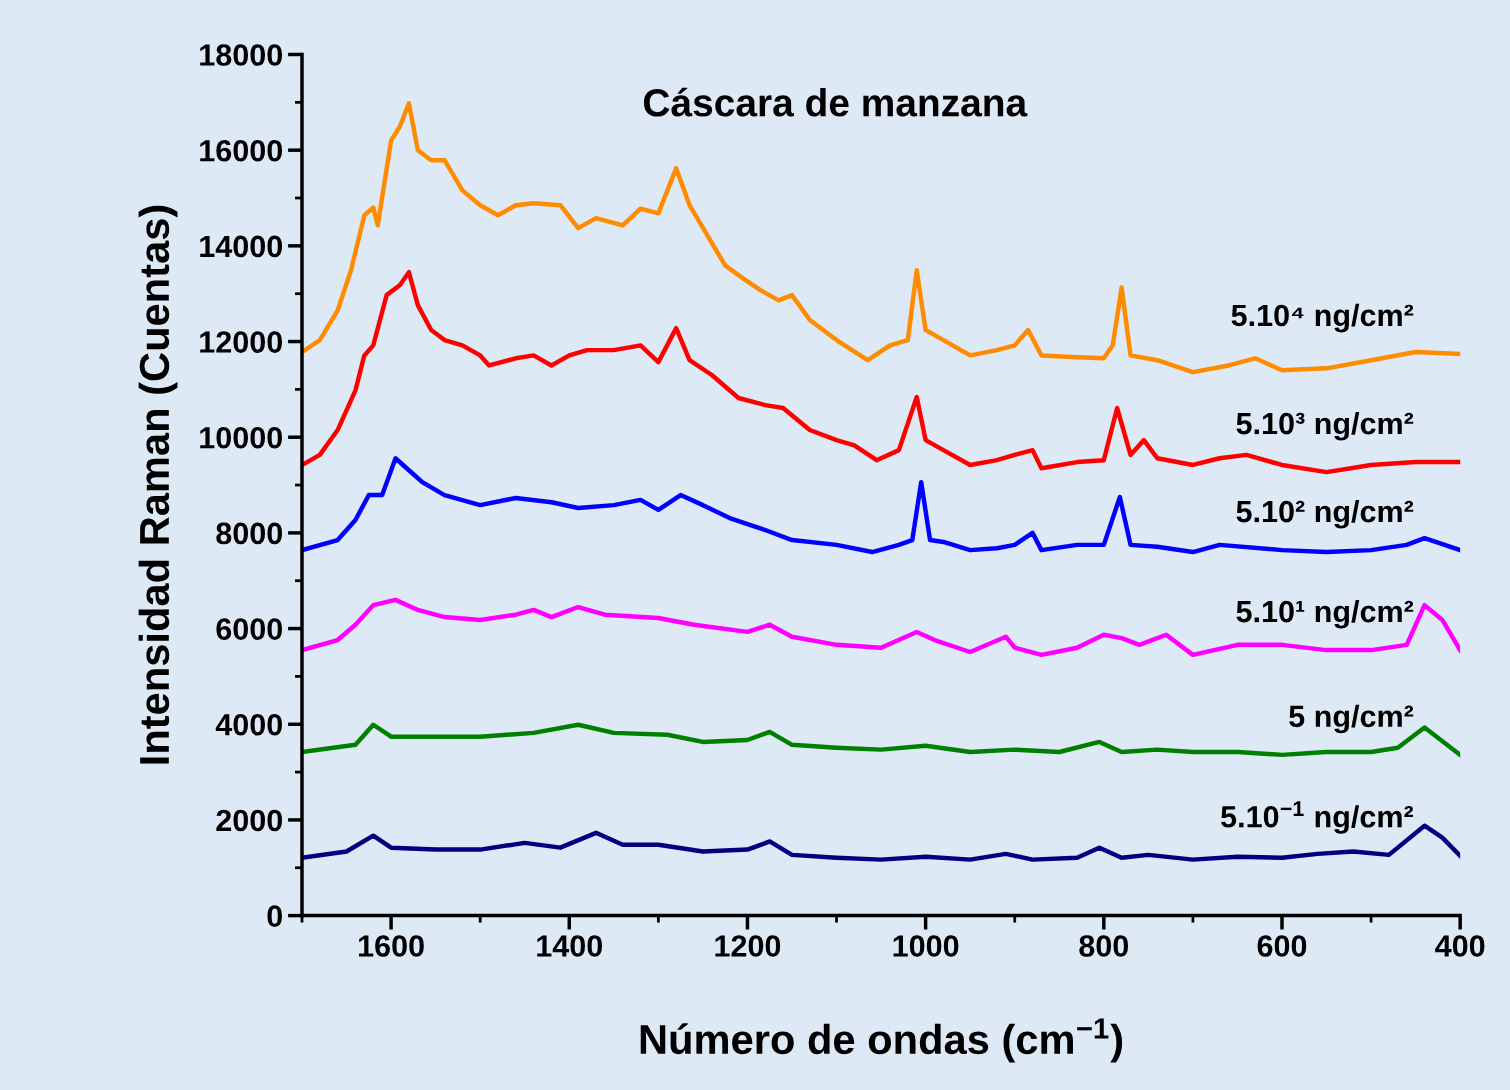 The height and width of the screenshot is (1090, 1510). I want to click on y-tick-label: 16000, so click(241, 150).